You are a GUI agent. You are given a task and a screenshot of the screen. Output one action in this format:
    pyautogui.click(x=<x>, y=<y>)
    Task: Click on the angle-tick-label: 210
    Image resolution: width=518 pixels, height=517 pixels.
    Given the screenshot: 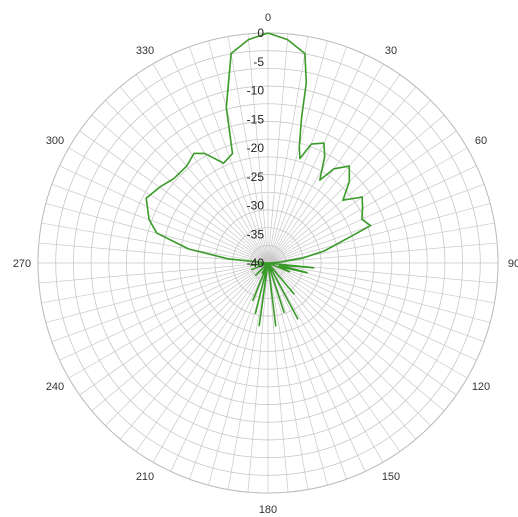 What is the action you would take?
    pyautogui.click(x=145, y=477)
    